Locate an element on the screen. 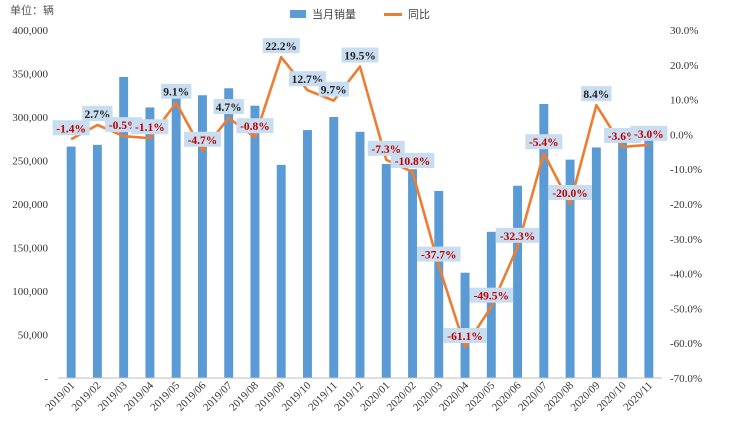 This screenshot has width=732, height=424. data-label-2020/01: -7.3% is located at coordinates (386, 148).